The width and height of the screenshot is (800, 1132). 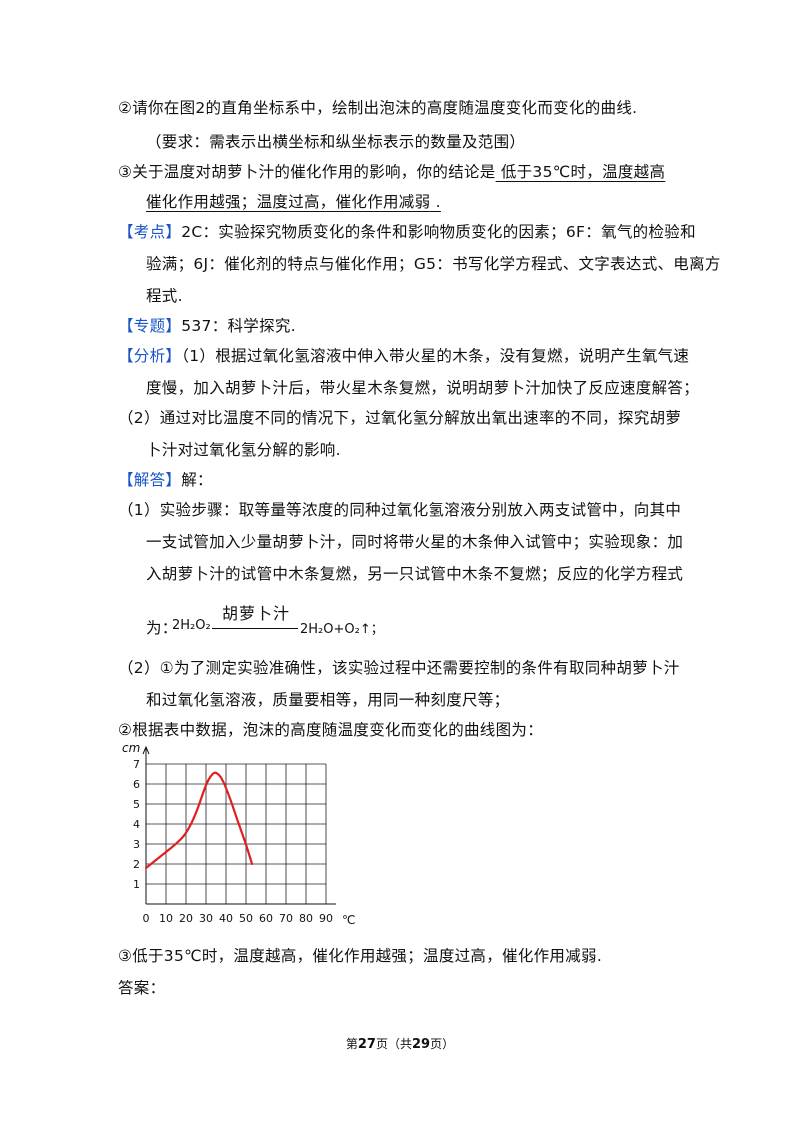 I want to click on x-tick-label: 60, so click(x=266, y=918).